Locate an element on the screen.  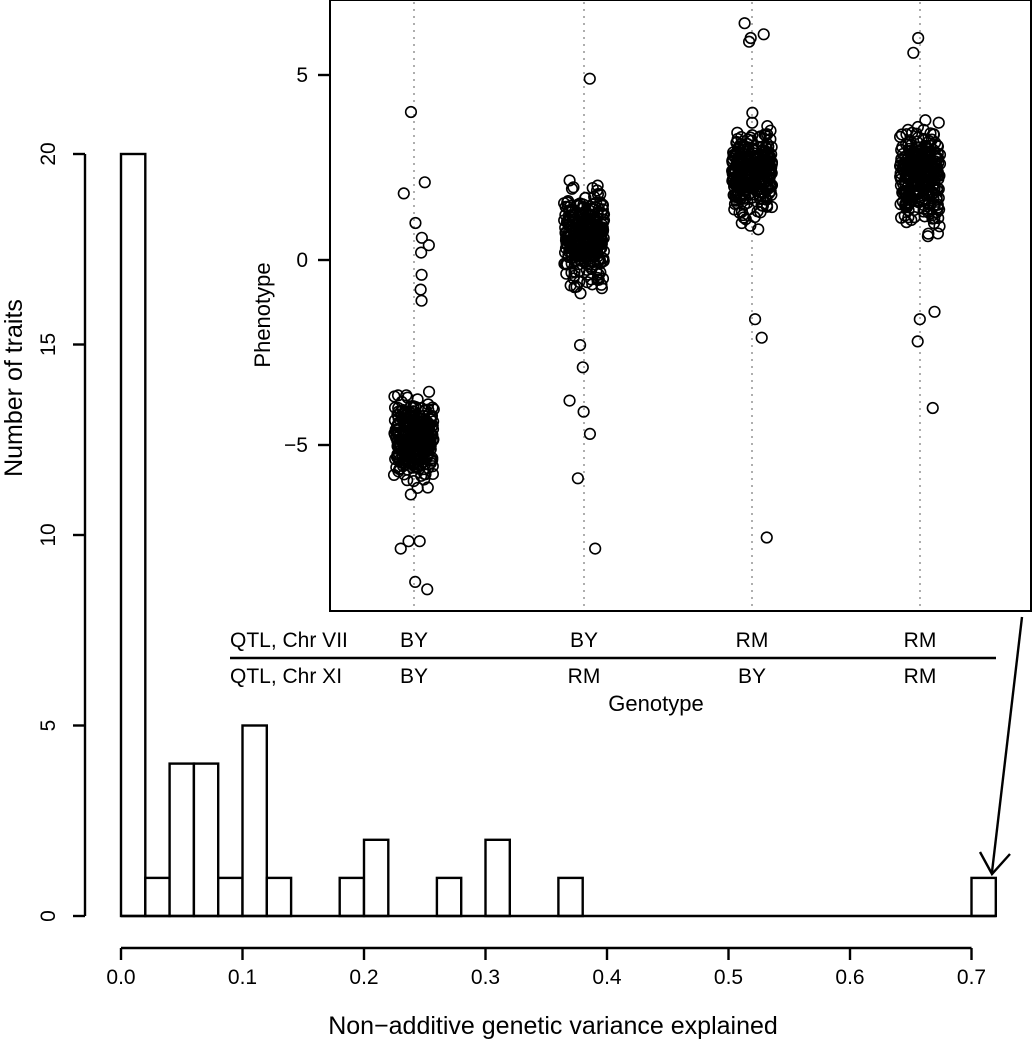
genotype-chr7-1: BY is located at coordinates (584, 640).